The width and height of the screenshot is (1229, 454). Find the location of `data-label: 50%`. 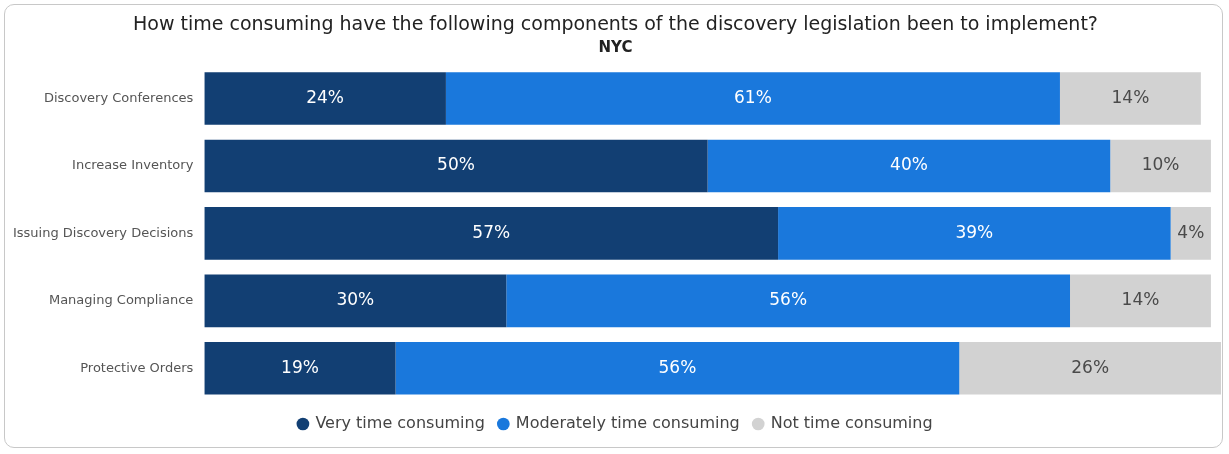

data-label: 50% is located at coordinates (456, 164).